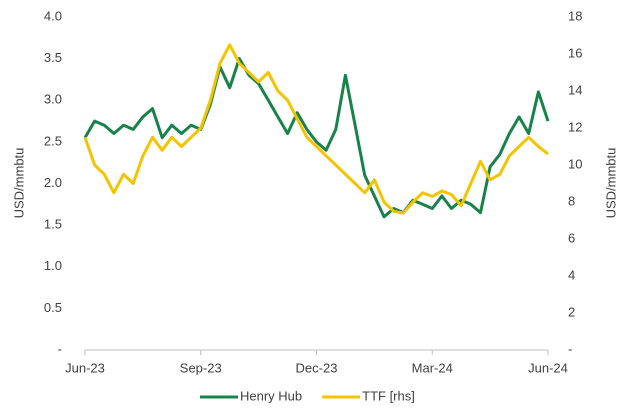 This screenshot has height=414, width=628. I want to click on y2-tick-label: 14, so click(575, 89).